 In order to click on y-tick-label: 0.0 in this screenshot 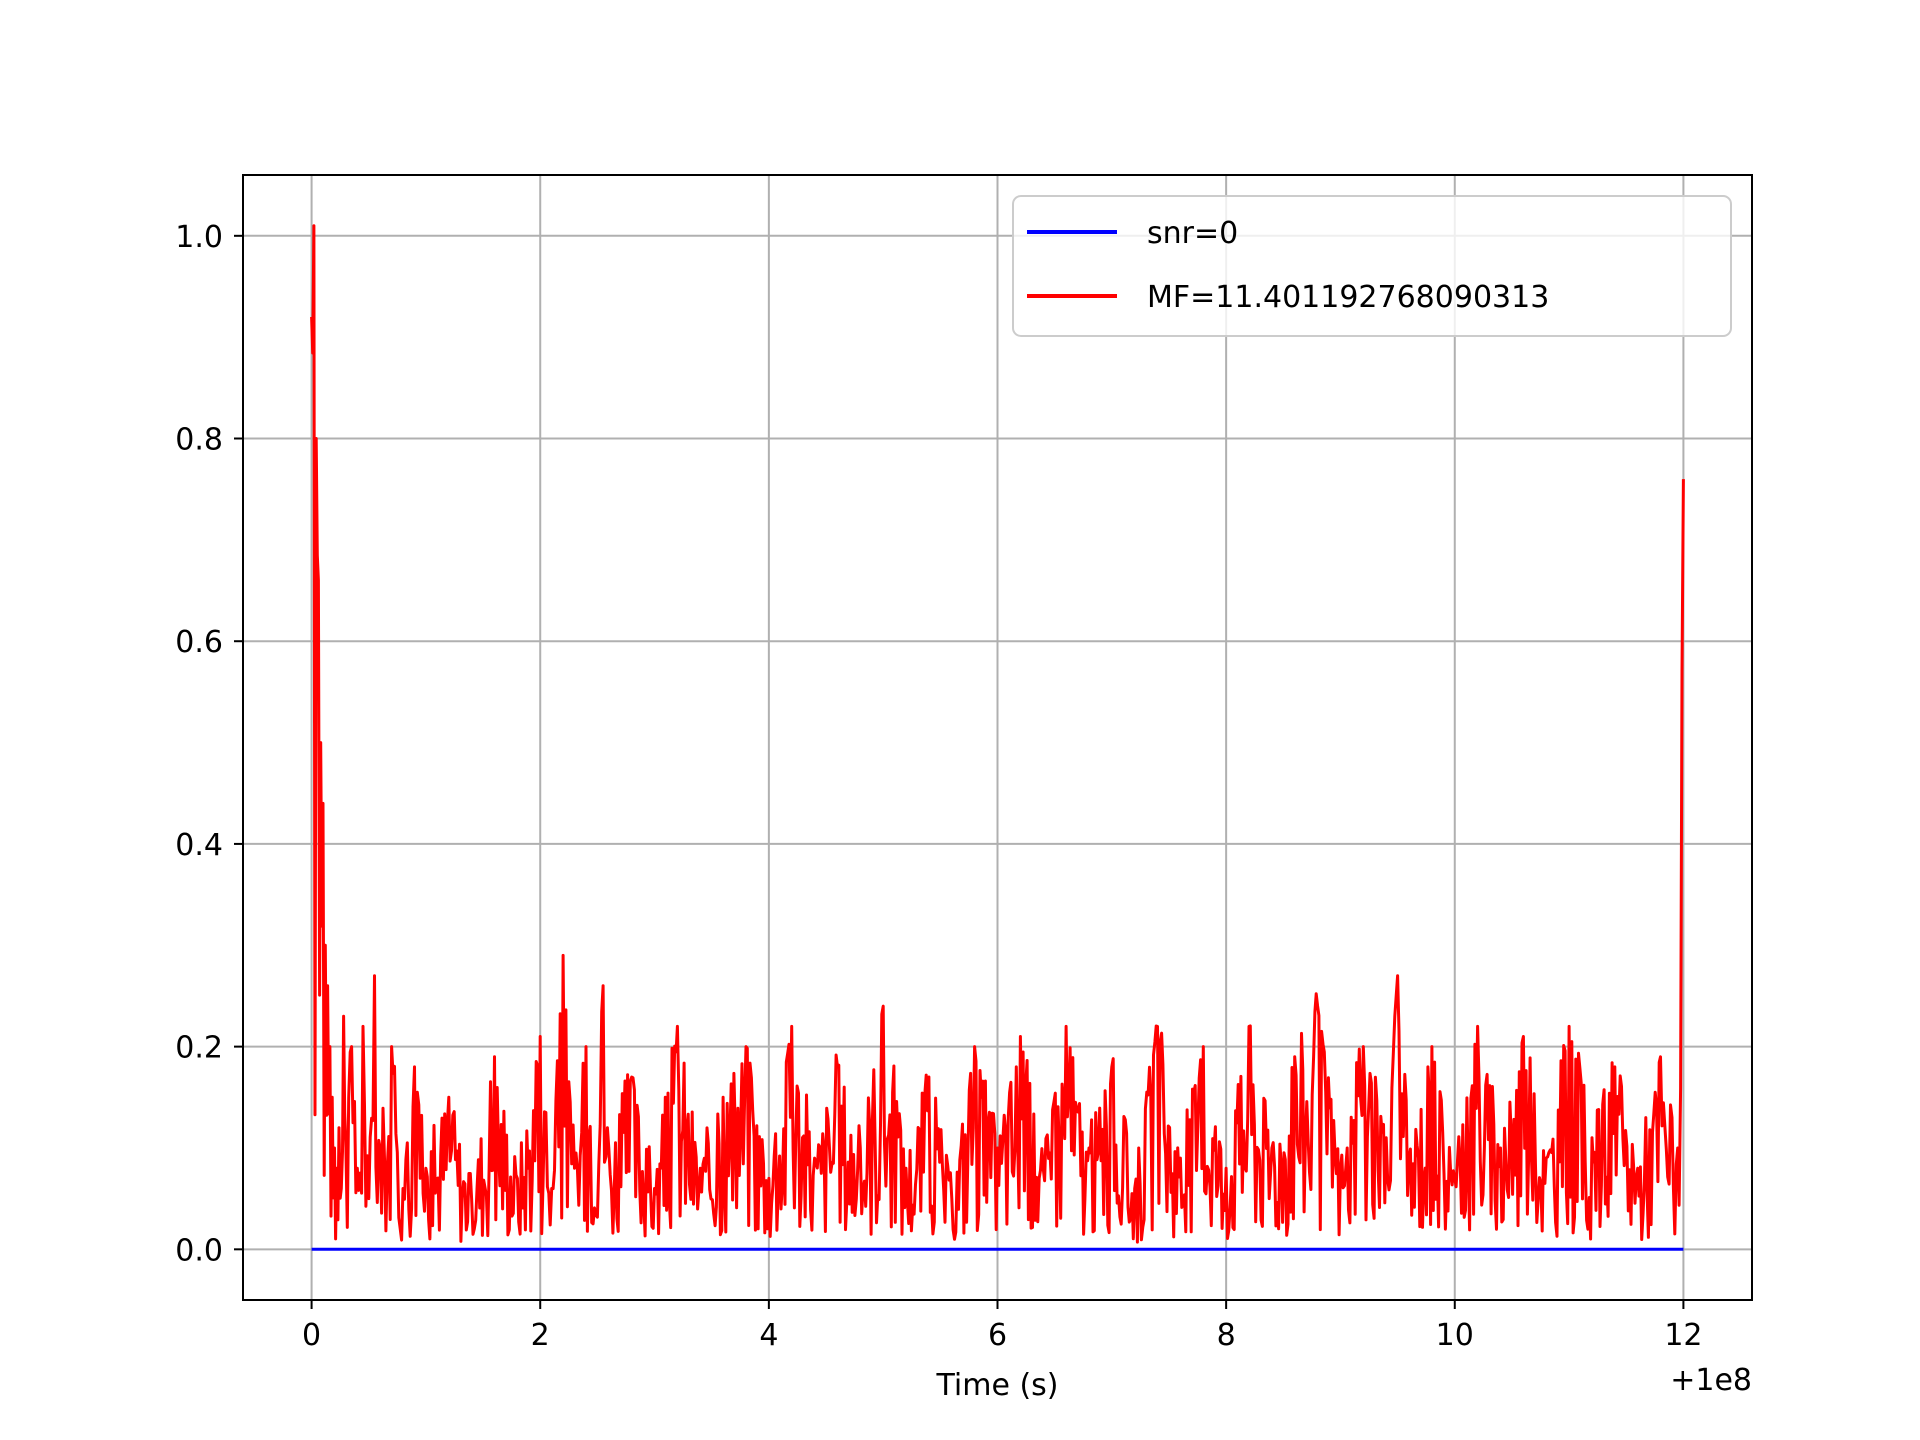, I will do `click(199, 1250)`.